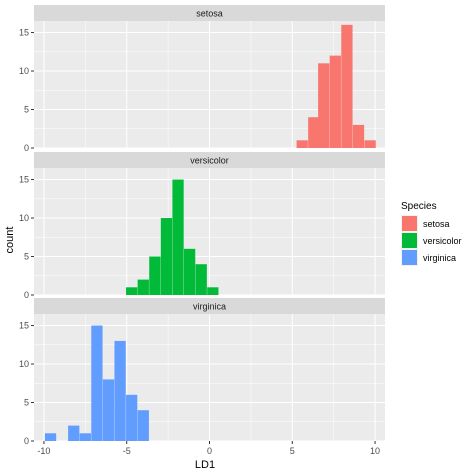  I want to click on legend-label: virginica, so click(439, 258).